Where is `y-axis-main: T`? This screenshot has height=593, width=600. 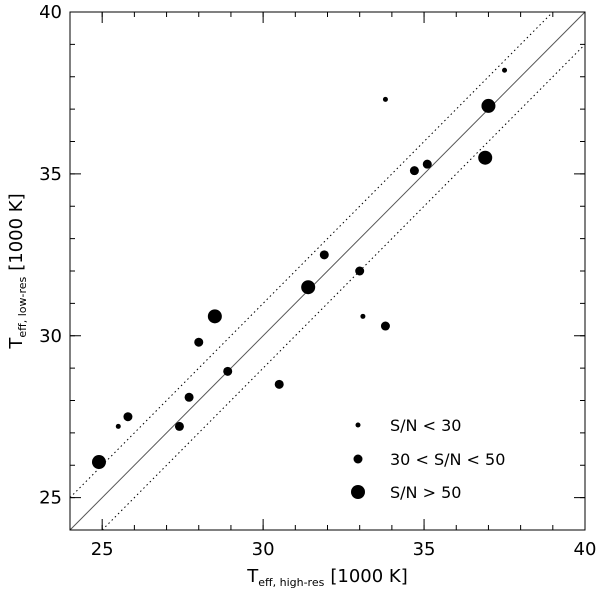 y-axis-main: T is located at coordinates (16, 343).